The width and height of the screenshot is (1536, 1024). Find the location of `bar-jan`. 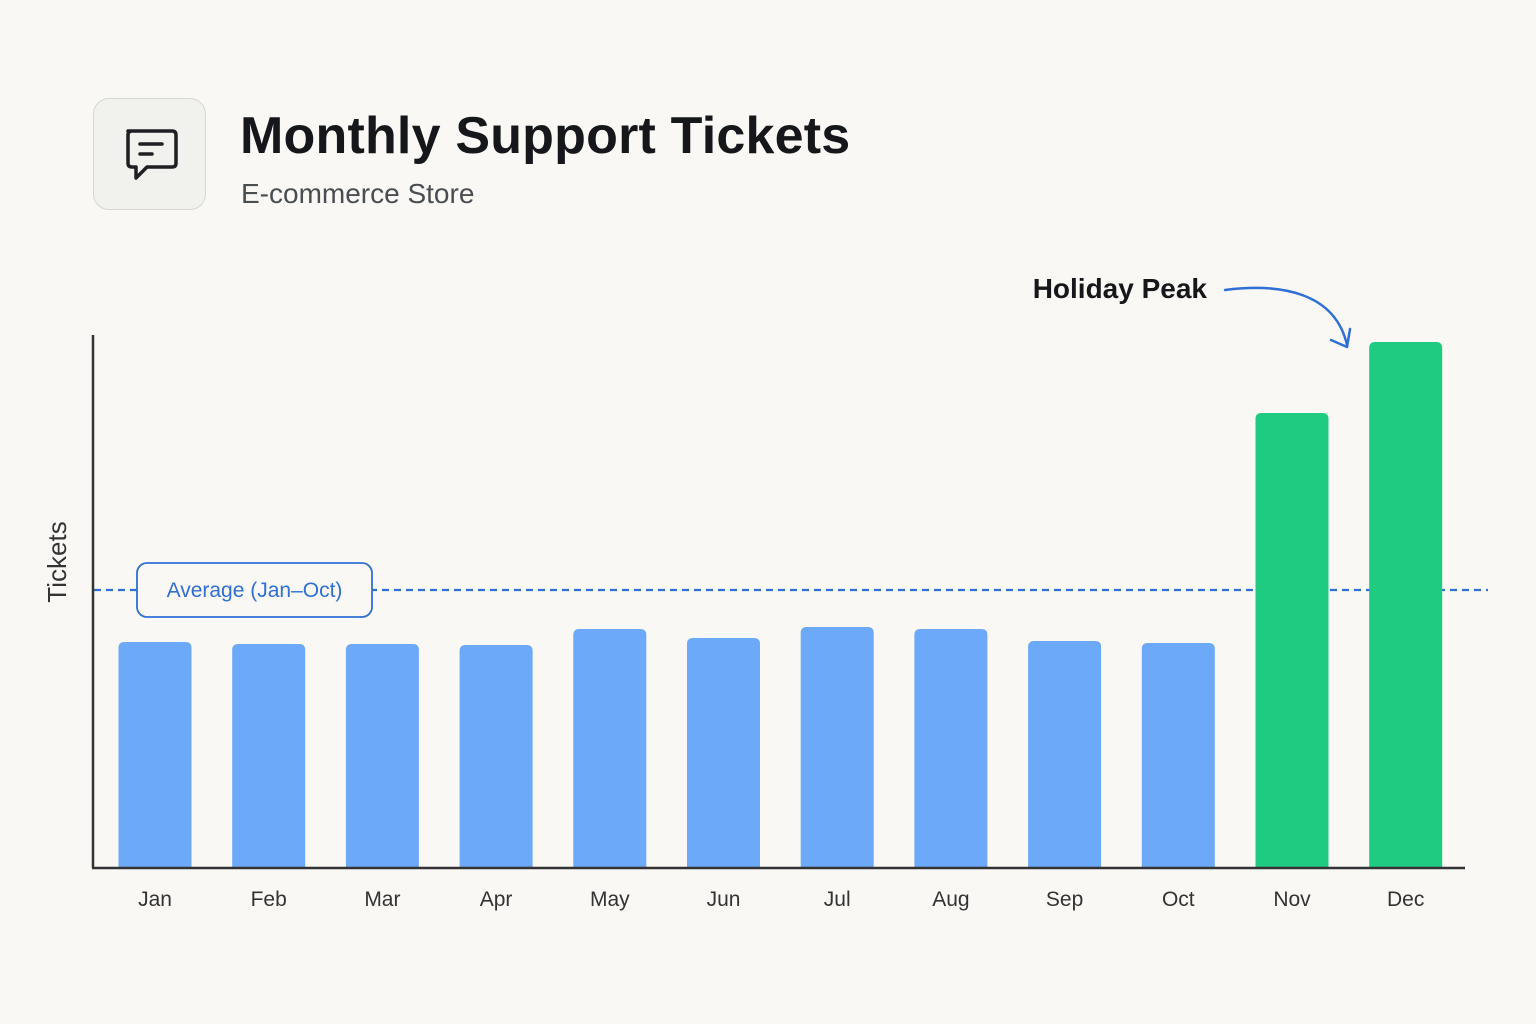

bar-jan is located at coordinates (155, 754).